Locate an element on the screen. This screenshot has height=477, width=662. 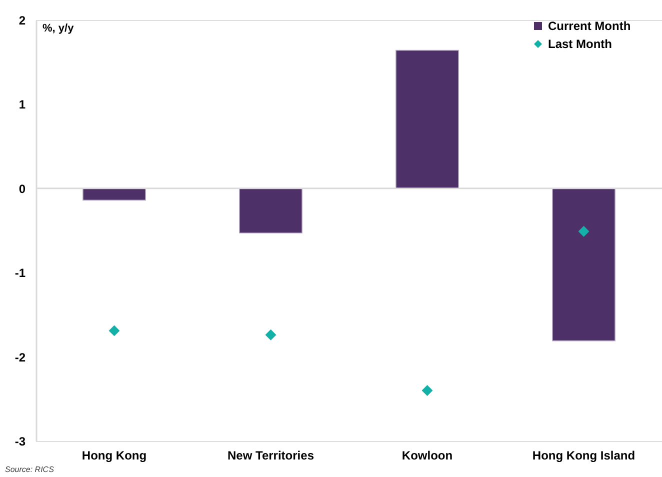
x-tick-label: Hong Kong Island is located at coordinates (584, 455).